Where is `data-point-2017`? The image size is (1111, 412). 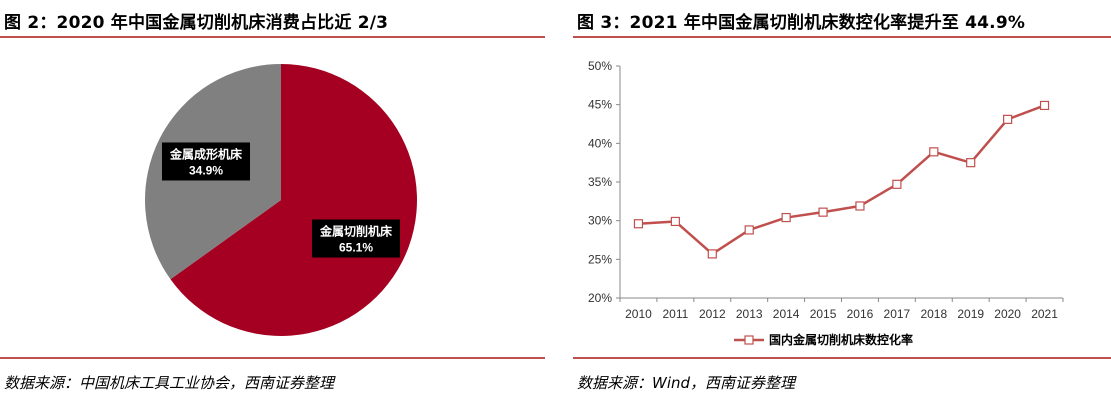
data-point-2017 is located at coordinates (897, 184).